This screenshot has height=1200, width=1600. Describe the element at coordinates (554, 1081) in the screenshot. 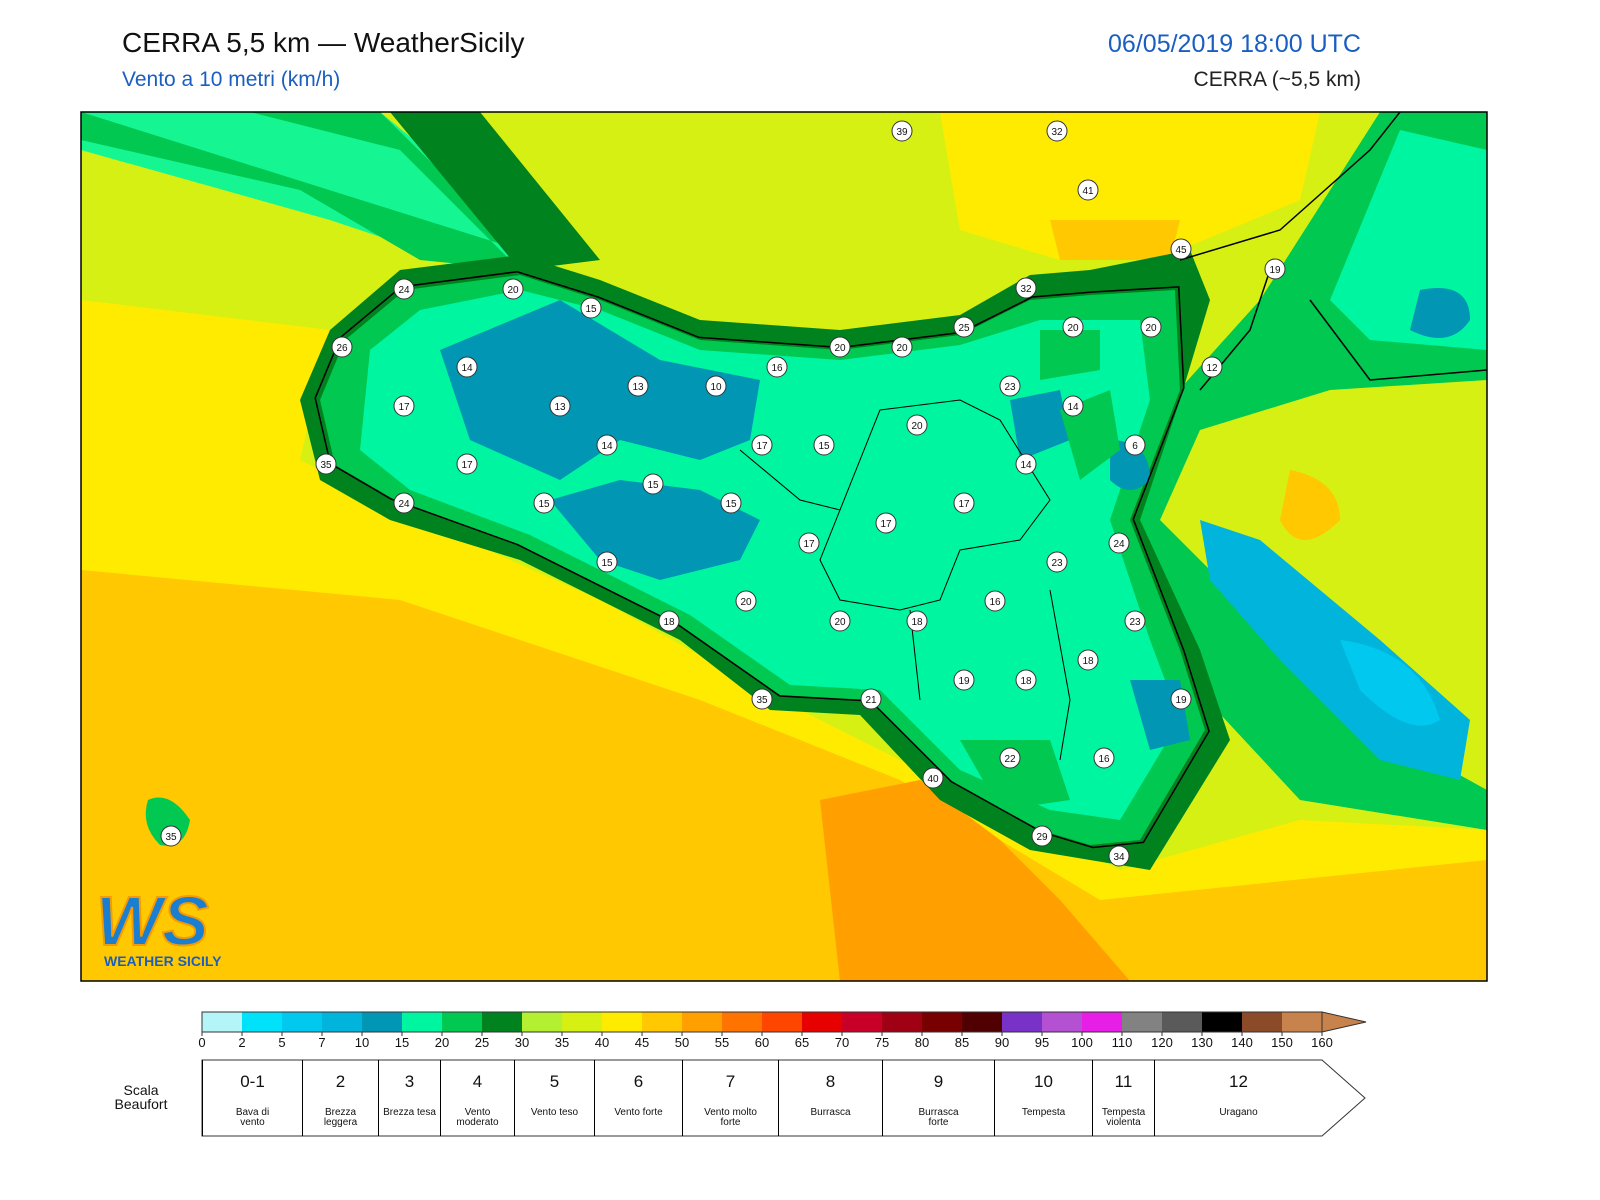

I see `beaufort-number: 5` at that location.